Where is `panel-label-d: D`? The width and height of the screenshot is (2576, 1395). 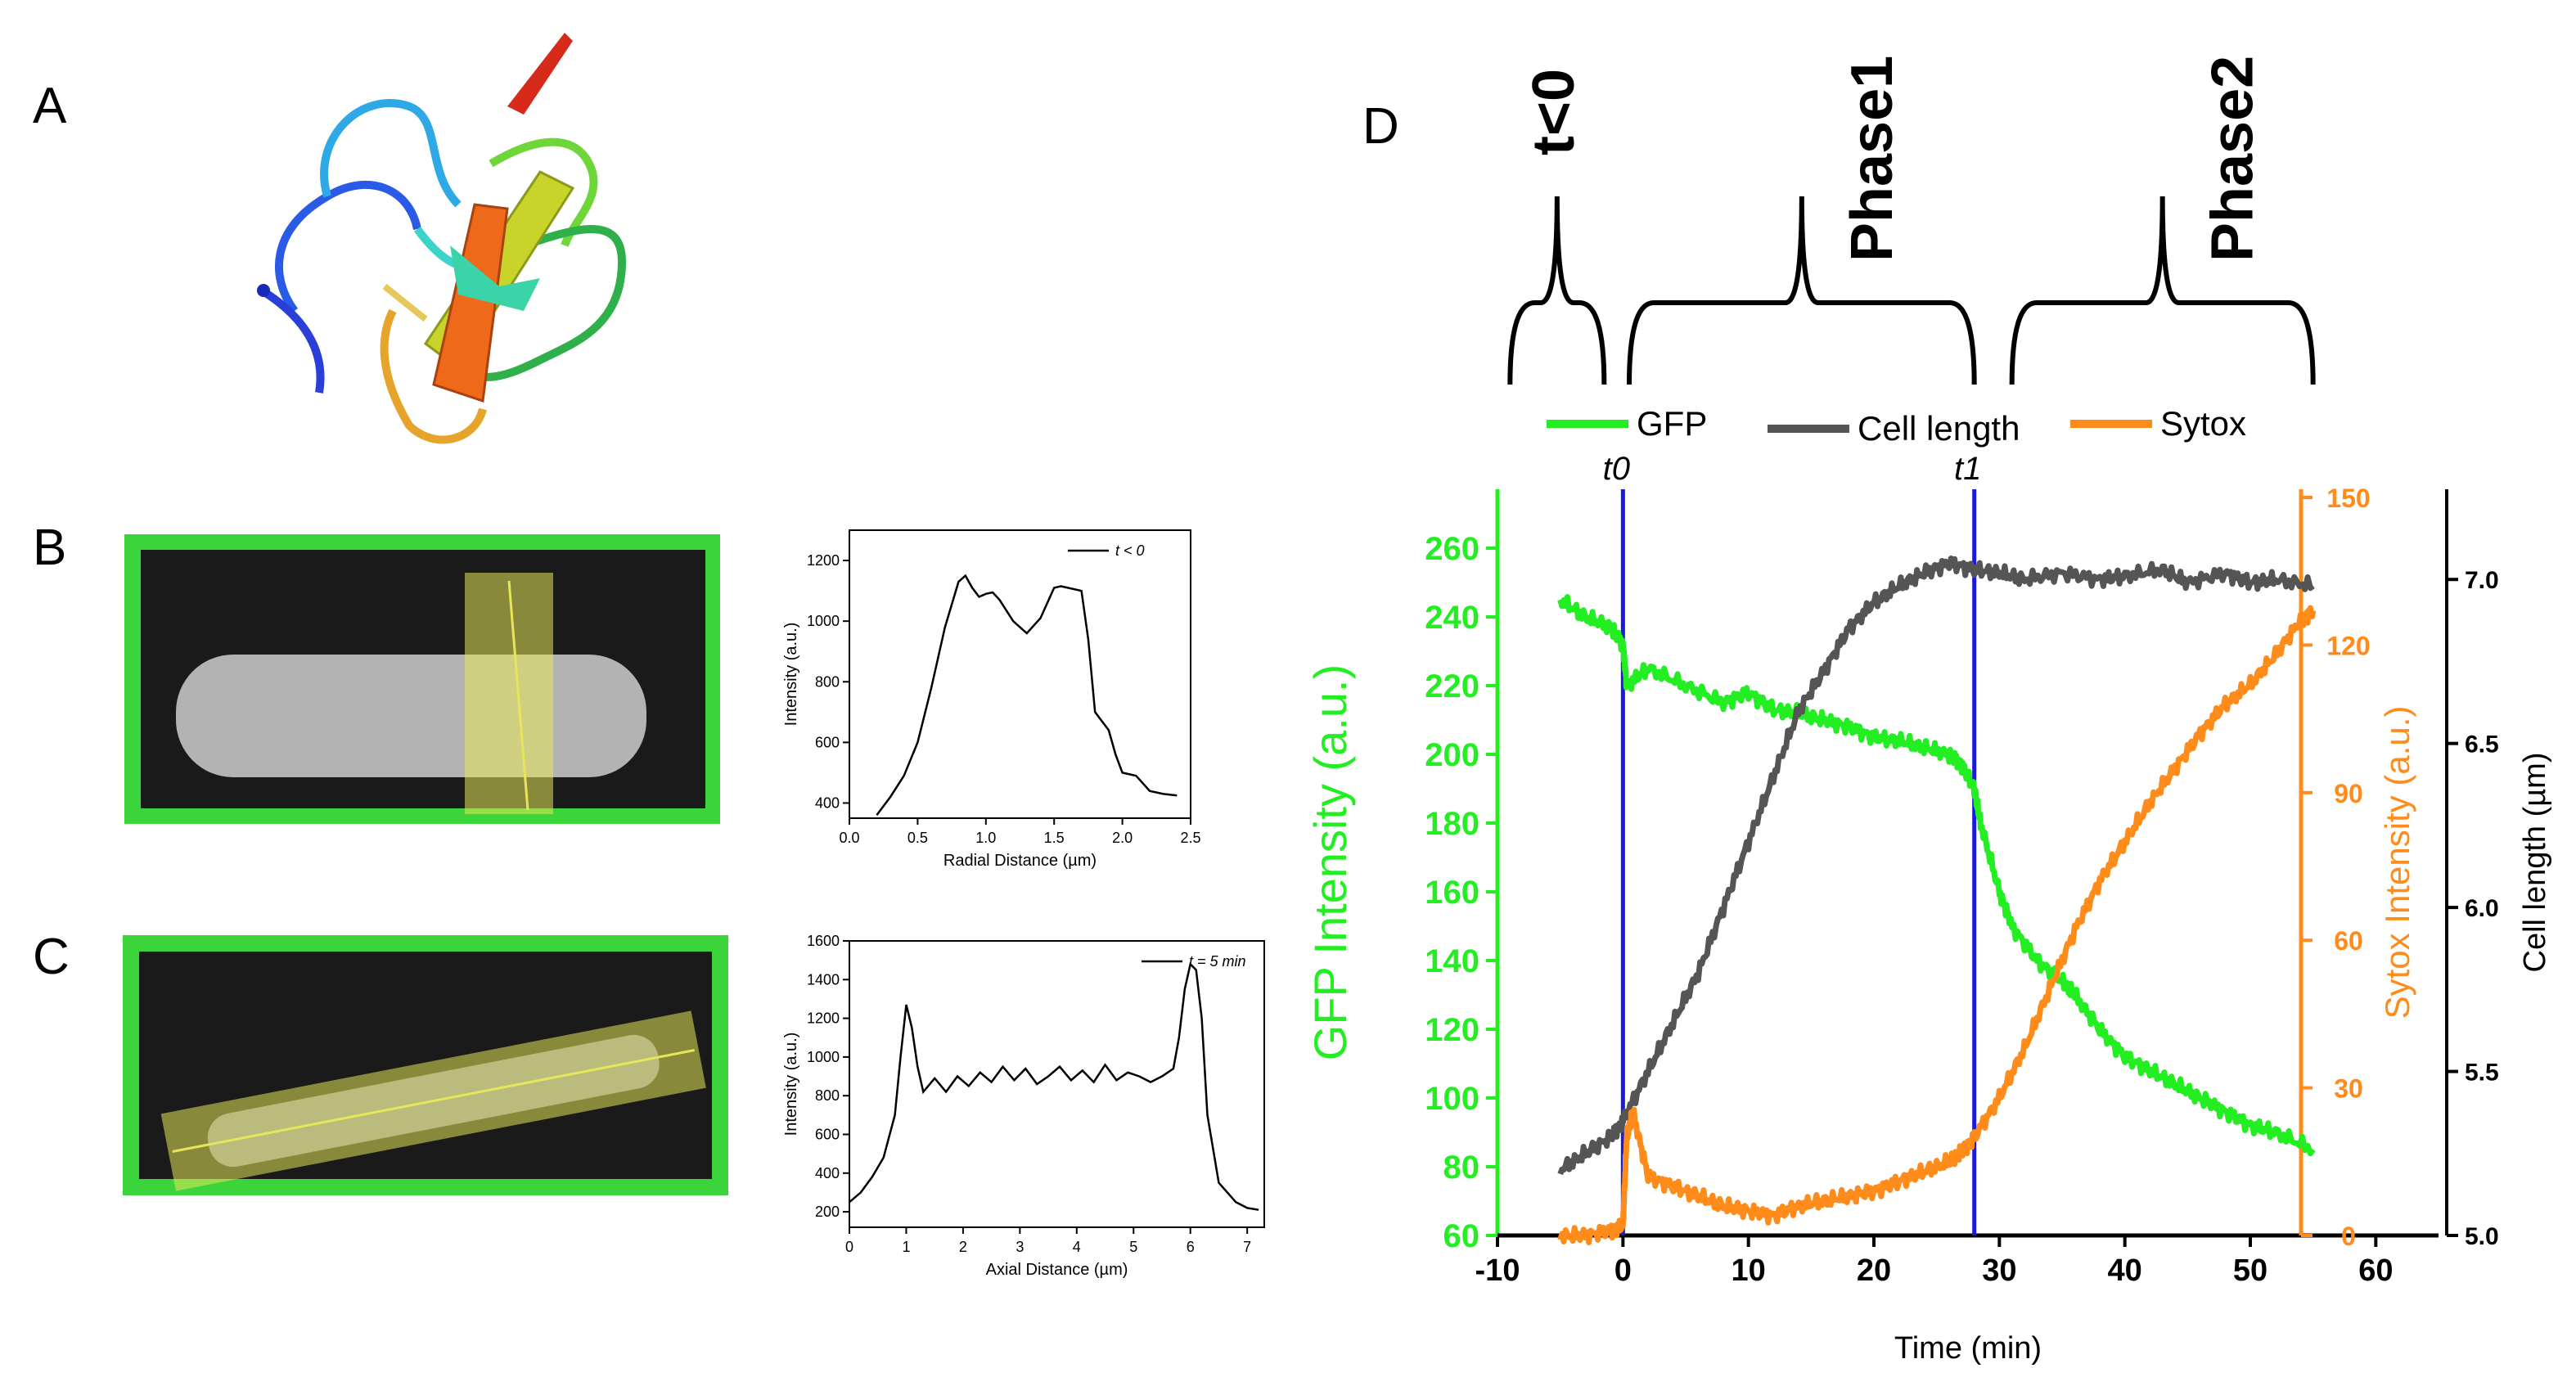 panel-label-d: D is located at coordinates (1380, 127).